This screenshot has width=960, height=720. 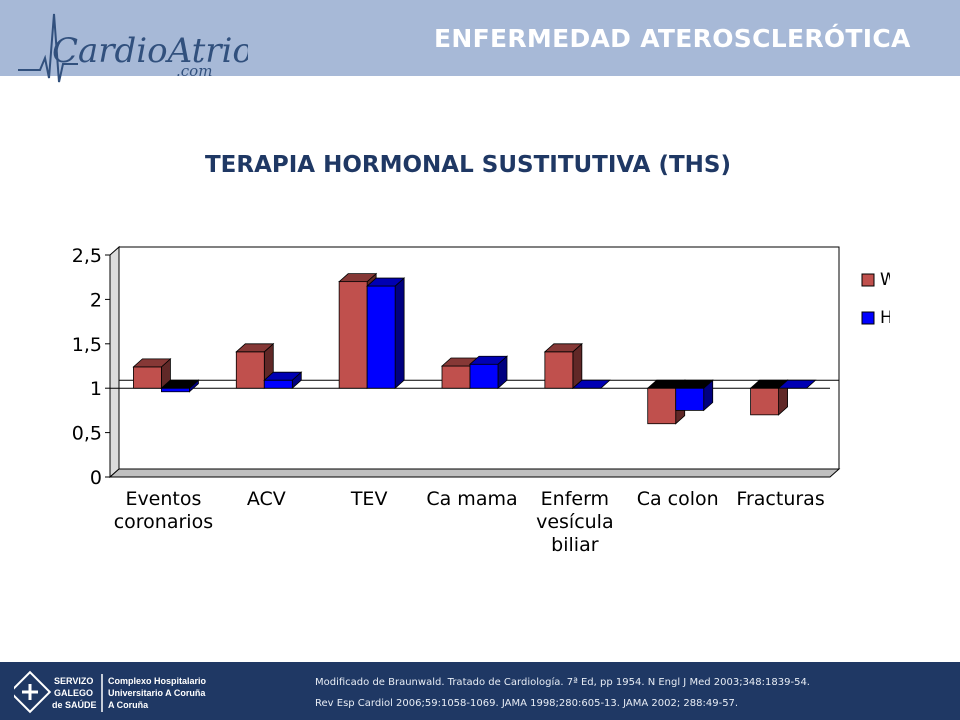 I want to click on x-tick-label: Ca colon, so click(x=678, y=499).